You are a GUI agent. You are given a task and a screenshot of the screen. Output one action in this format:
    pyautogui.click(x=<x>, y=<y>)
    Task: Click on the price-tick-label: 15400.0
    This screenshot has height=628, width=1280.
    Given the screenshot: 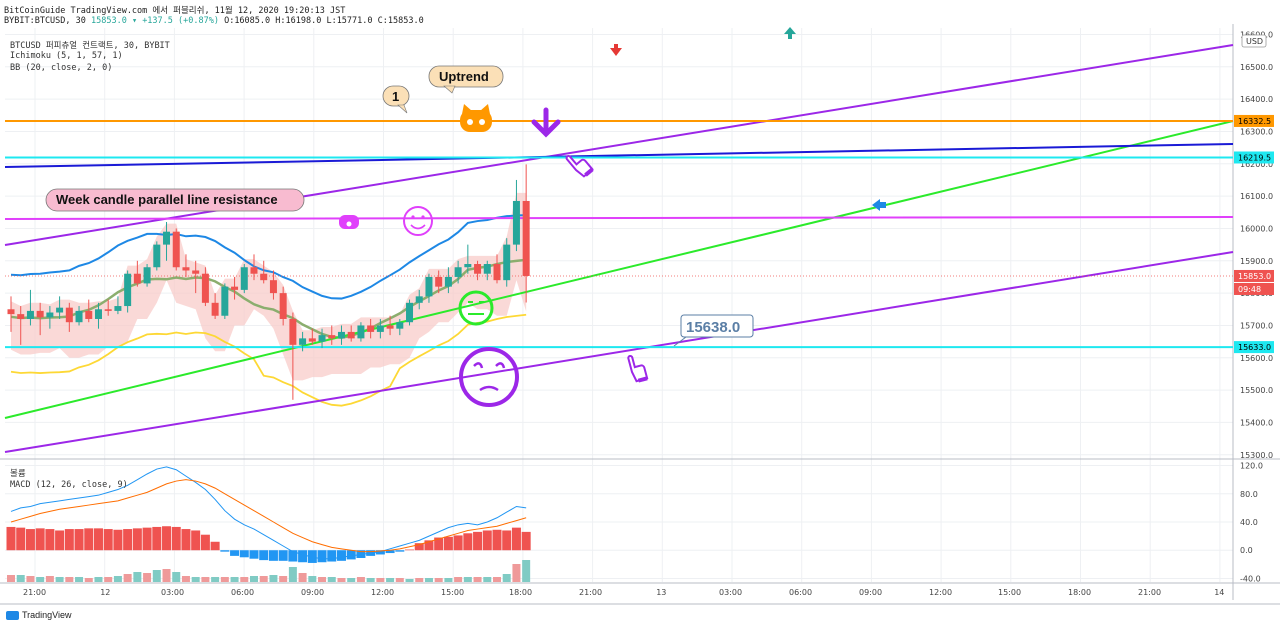 What is the action you would take?
    pyautogui.click(x=1256, y=422)
    